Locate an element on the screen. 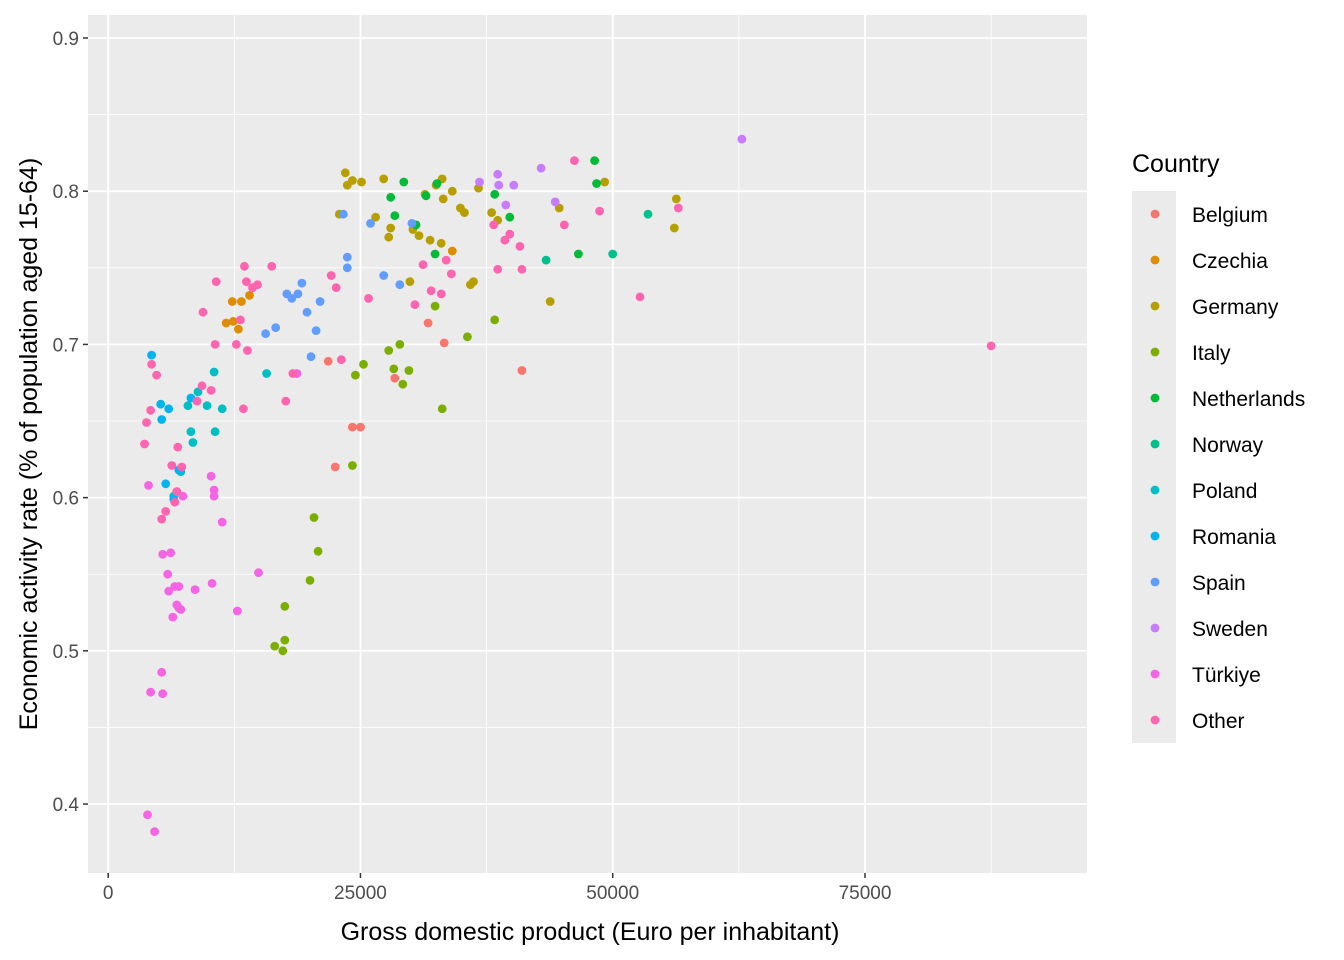 The image size is (1344, 960). legend-key-romania is located at coordinates (1155, 536).